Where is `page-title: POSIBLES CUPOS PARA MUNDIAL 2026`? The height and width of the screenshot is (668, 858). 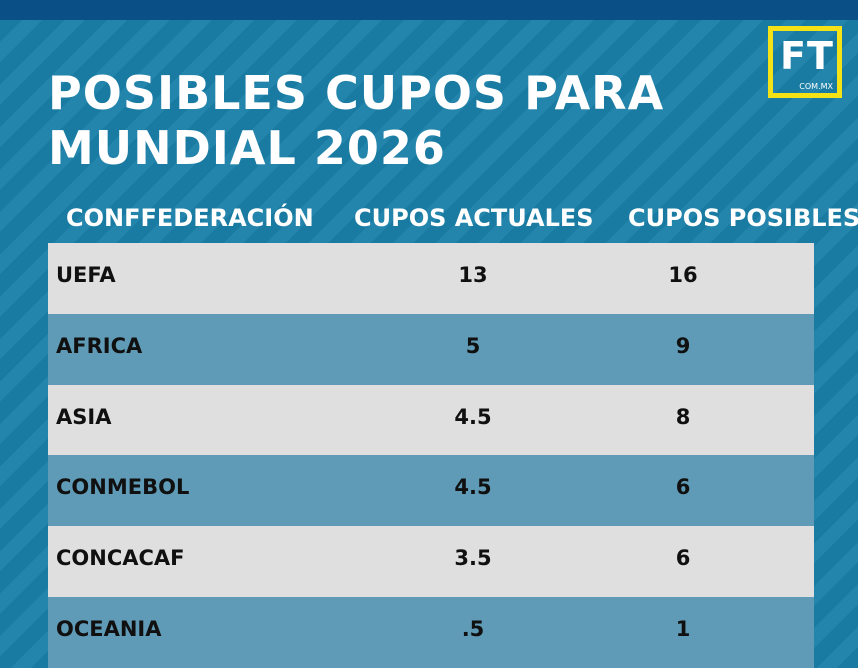
page-title: POSIBLES CUPOS PARA MUNDIAL 2026 is located at coordinates (356, 120).